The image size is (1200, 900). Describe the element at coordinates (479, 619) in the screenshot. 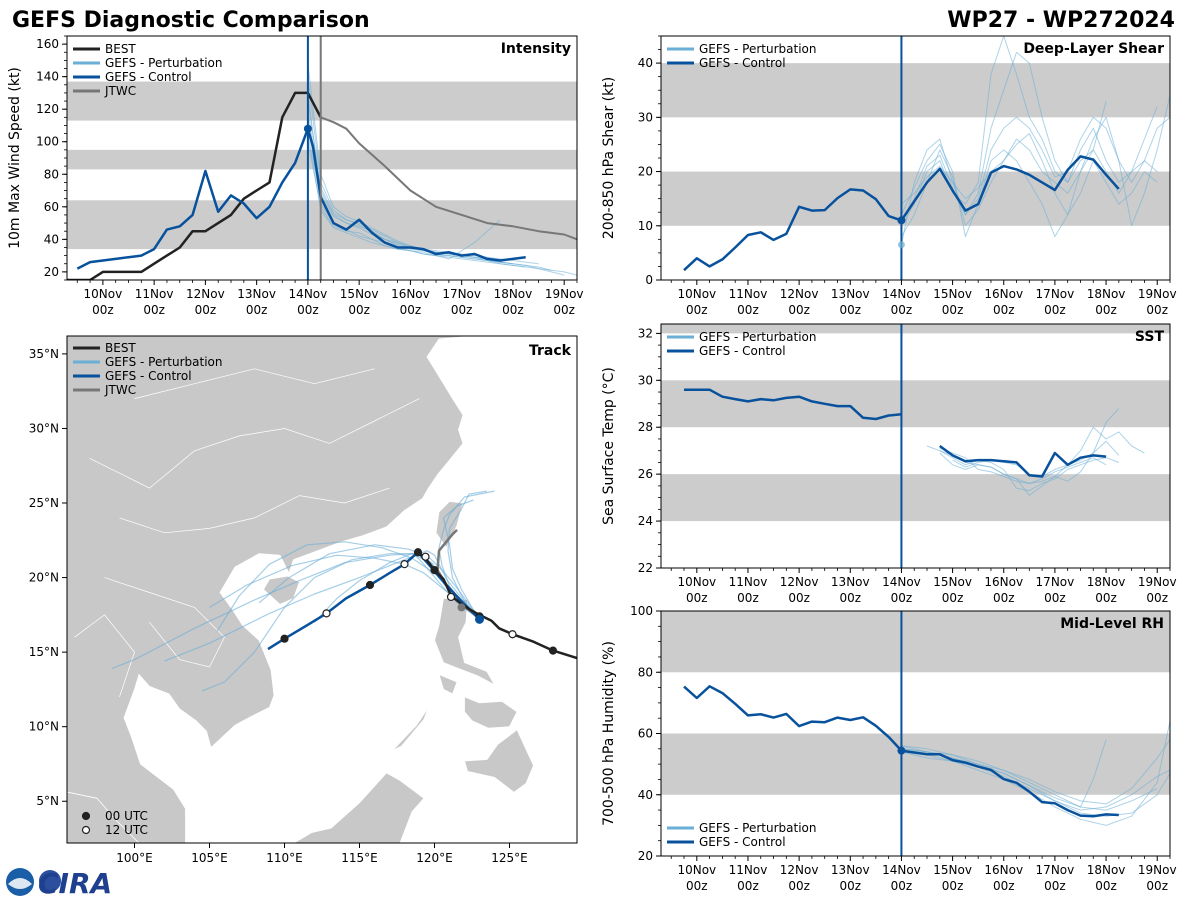

I see `track-init-point` at that location.